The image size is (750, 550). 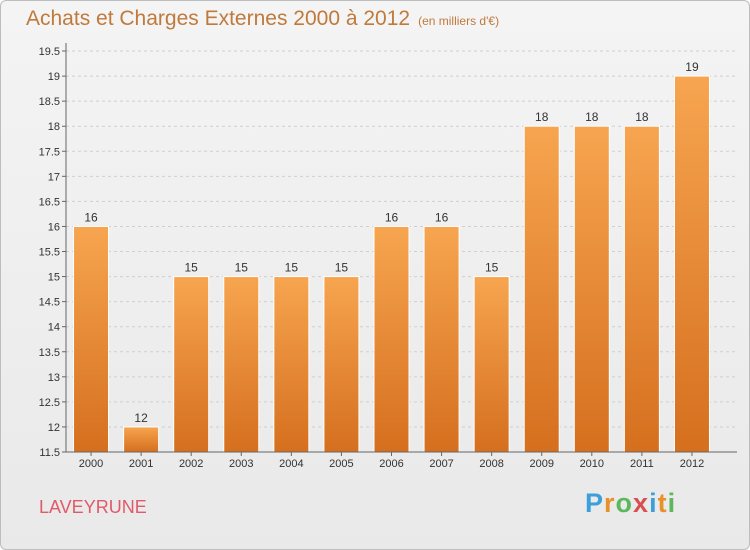 What do you see at coordinates (49, 353) in the screenshot?
I see `y-tick-label: 13.5` at bounding box center [49, 353].